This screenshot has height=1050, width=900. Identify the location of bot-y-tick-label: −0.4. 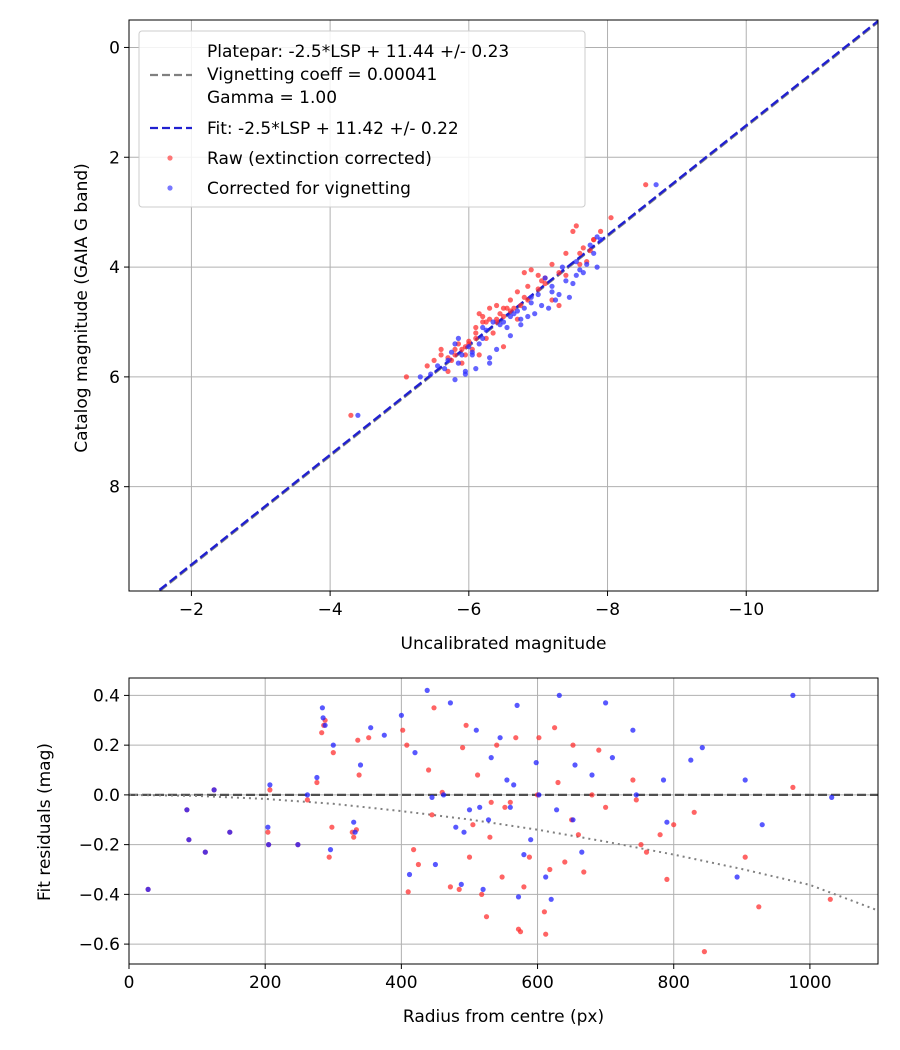
(99, 895).